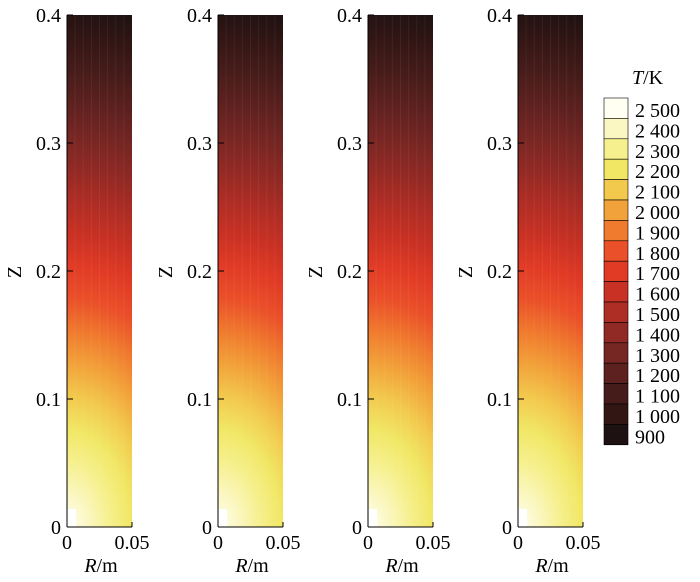  What do you see at coordinates (657, 131) in the screenshot?
I see `legend-level-label: 2 400` at bounding box center [657, 131].